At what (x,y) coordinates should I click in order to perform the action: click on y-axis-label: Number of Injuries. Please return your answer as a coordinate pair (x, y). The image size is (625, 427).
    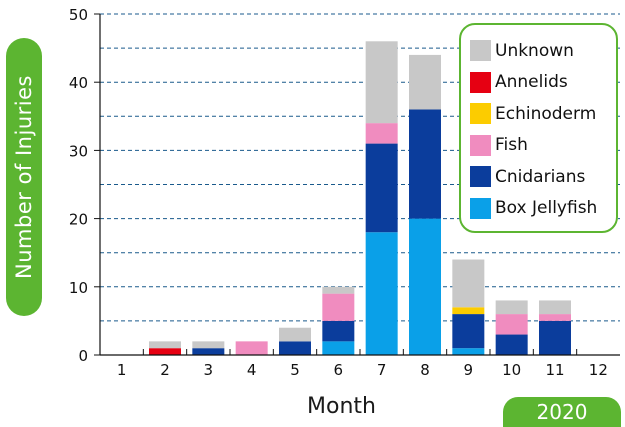
    Looking at the image, I should click on (24, 177).